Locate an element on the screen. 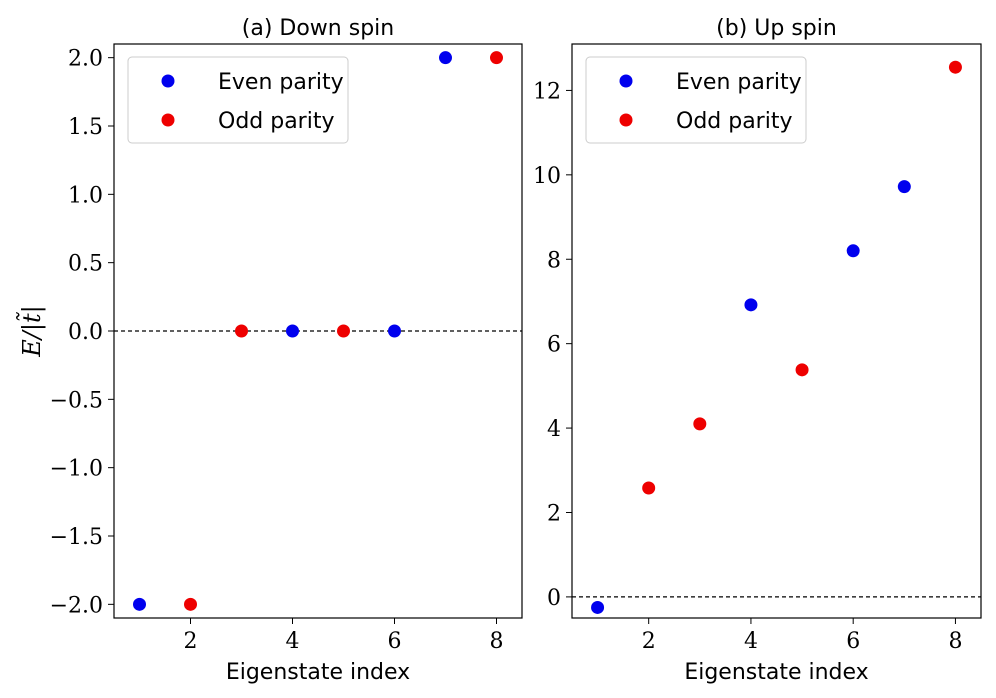  y-tick-label: −1.5 is located at coordinates (76, 537).